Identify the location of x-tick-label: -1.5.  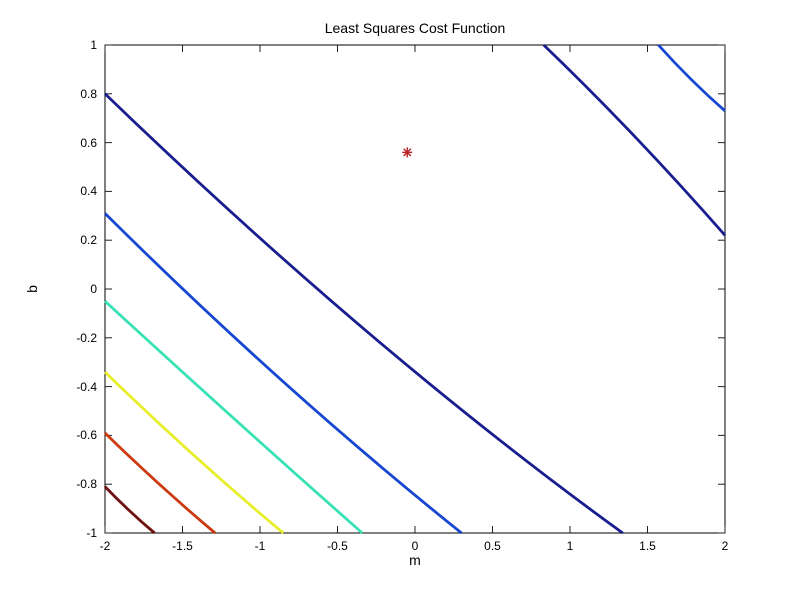
(182, 546).